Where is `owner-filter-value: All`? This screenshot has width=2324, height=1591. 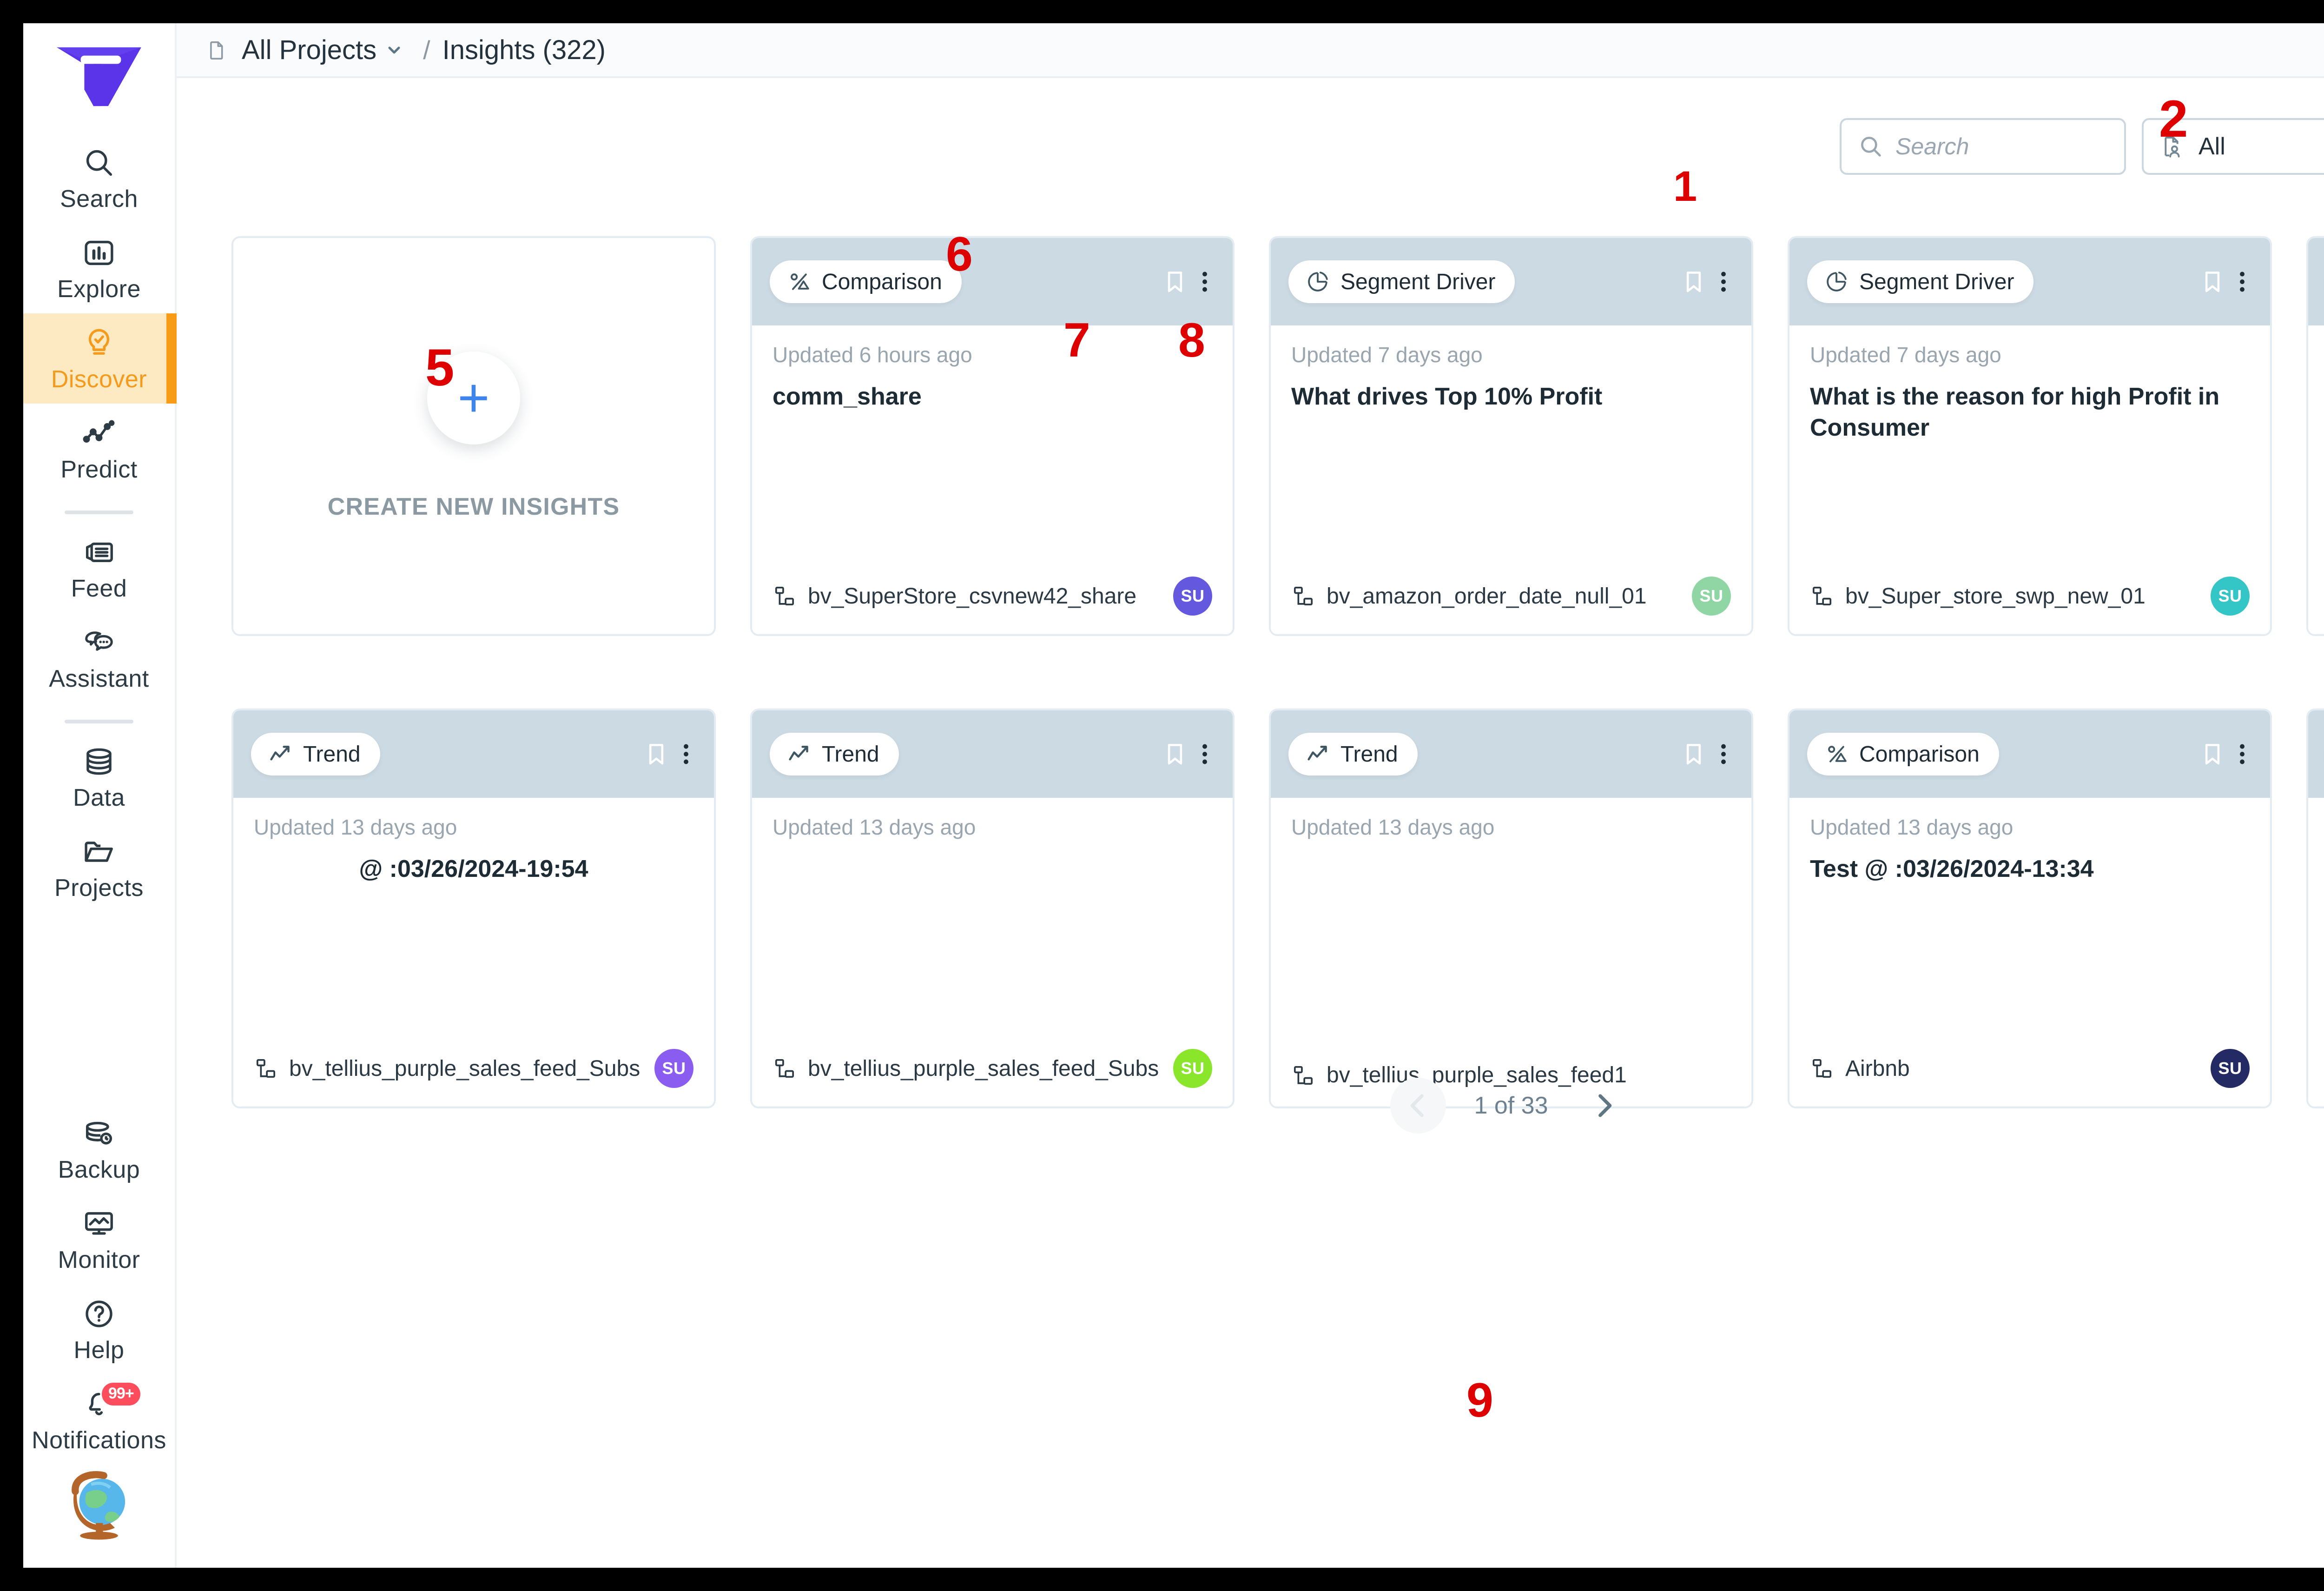
owner-filter-value: All is located at coordinates (2212, 146).